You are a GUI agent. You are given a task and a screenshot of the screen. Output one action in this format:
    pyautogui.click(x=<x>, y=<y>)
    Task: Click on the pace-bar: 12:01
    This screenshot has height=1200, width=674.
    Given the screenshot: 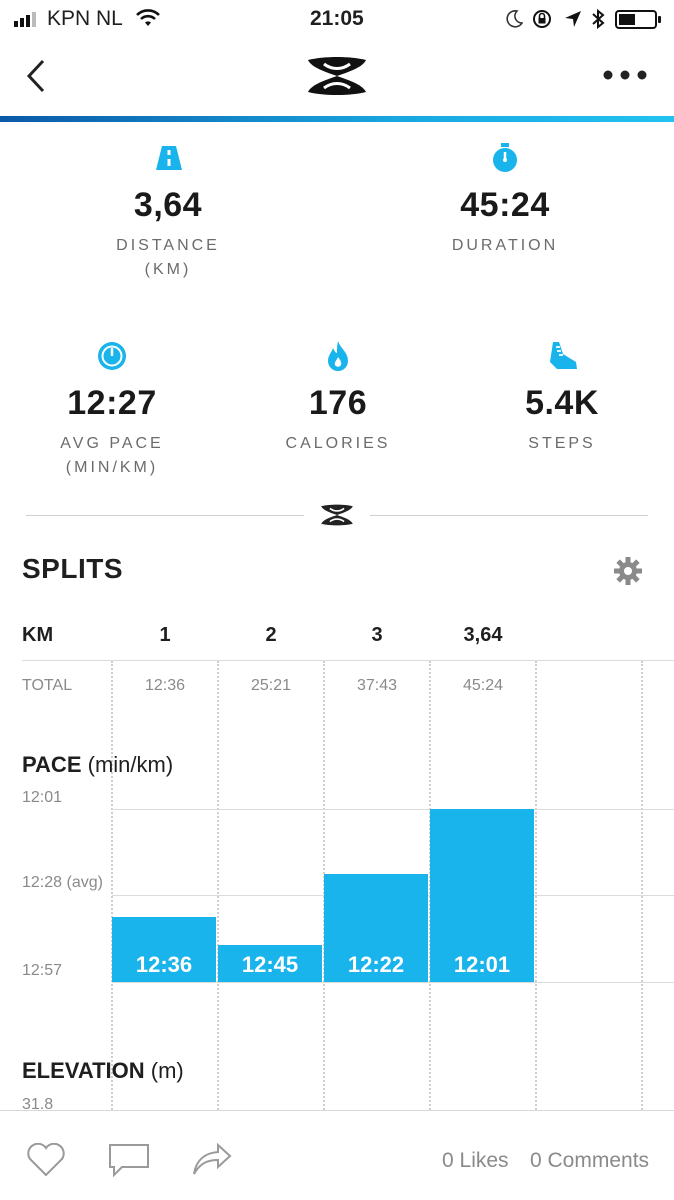 What is the action you would take?
    pyautogui.click(x=482, y=895)
    